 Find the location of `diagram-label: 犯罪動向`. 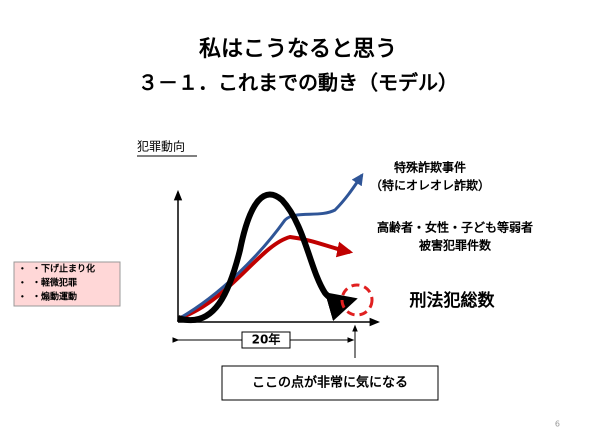

diagram-label: 犯罪動向 is located at coordinates (161, 146).